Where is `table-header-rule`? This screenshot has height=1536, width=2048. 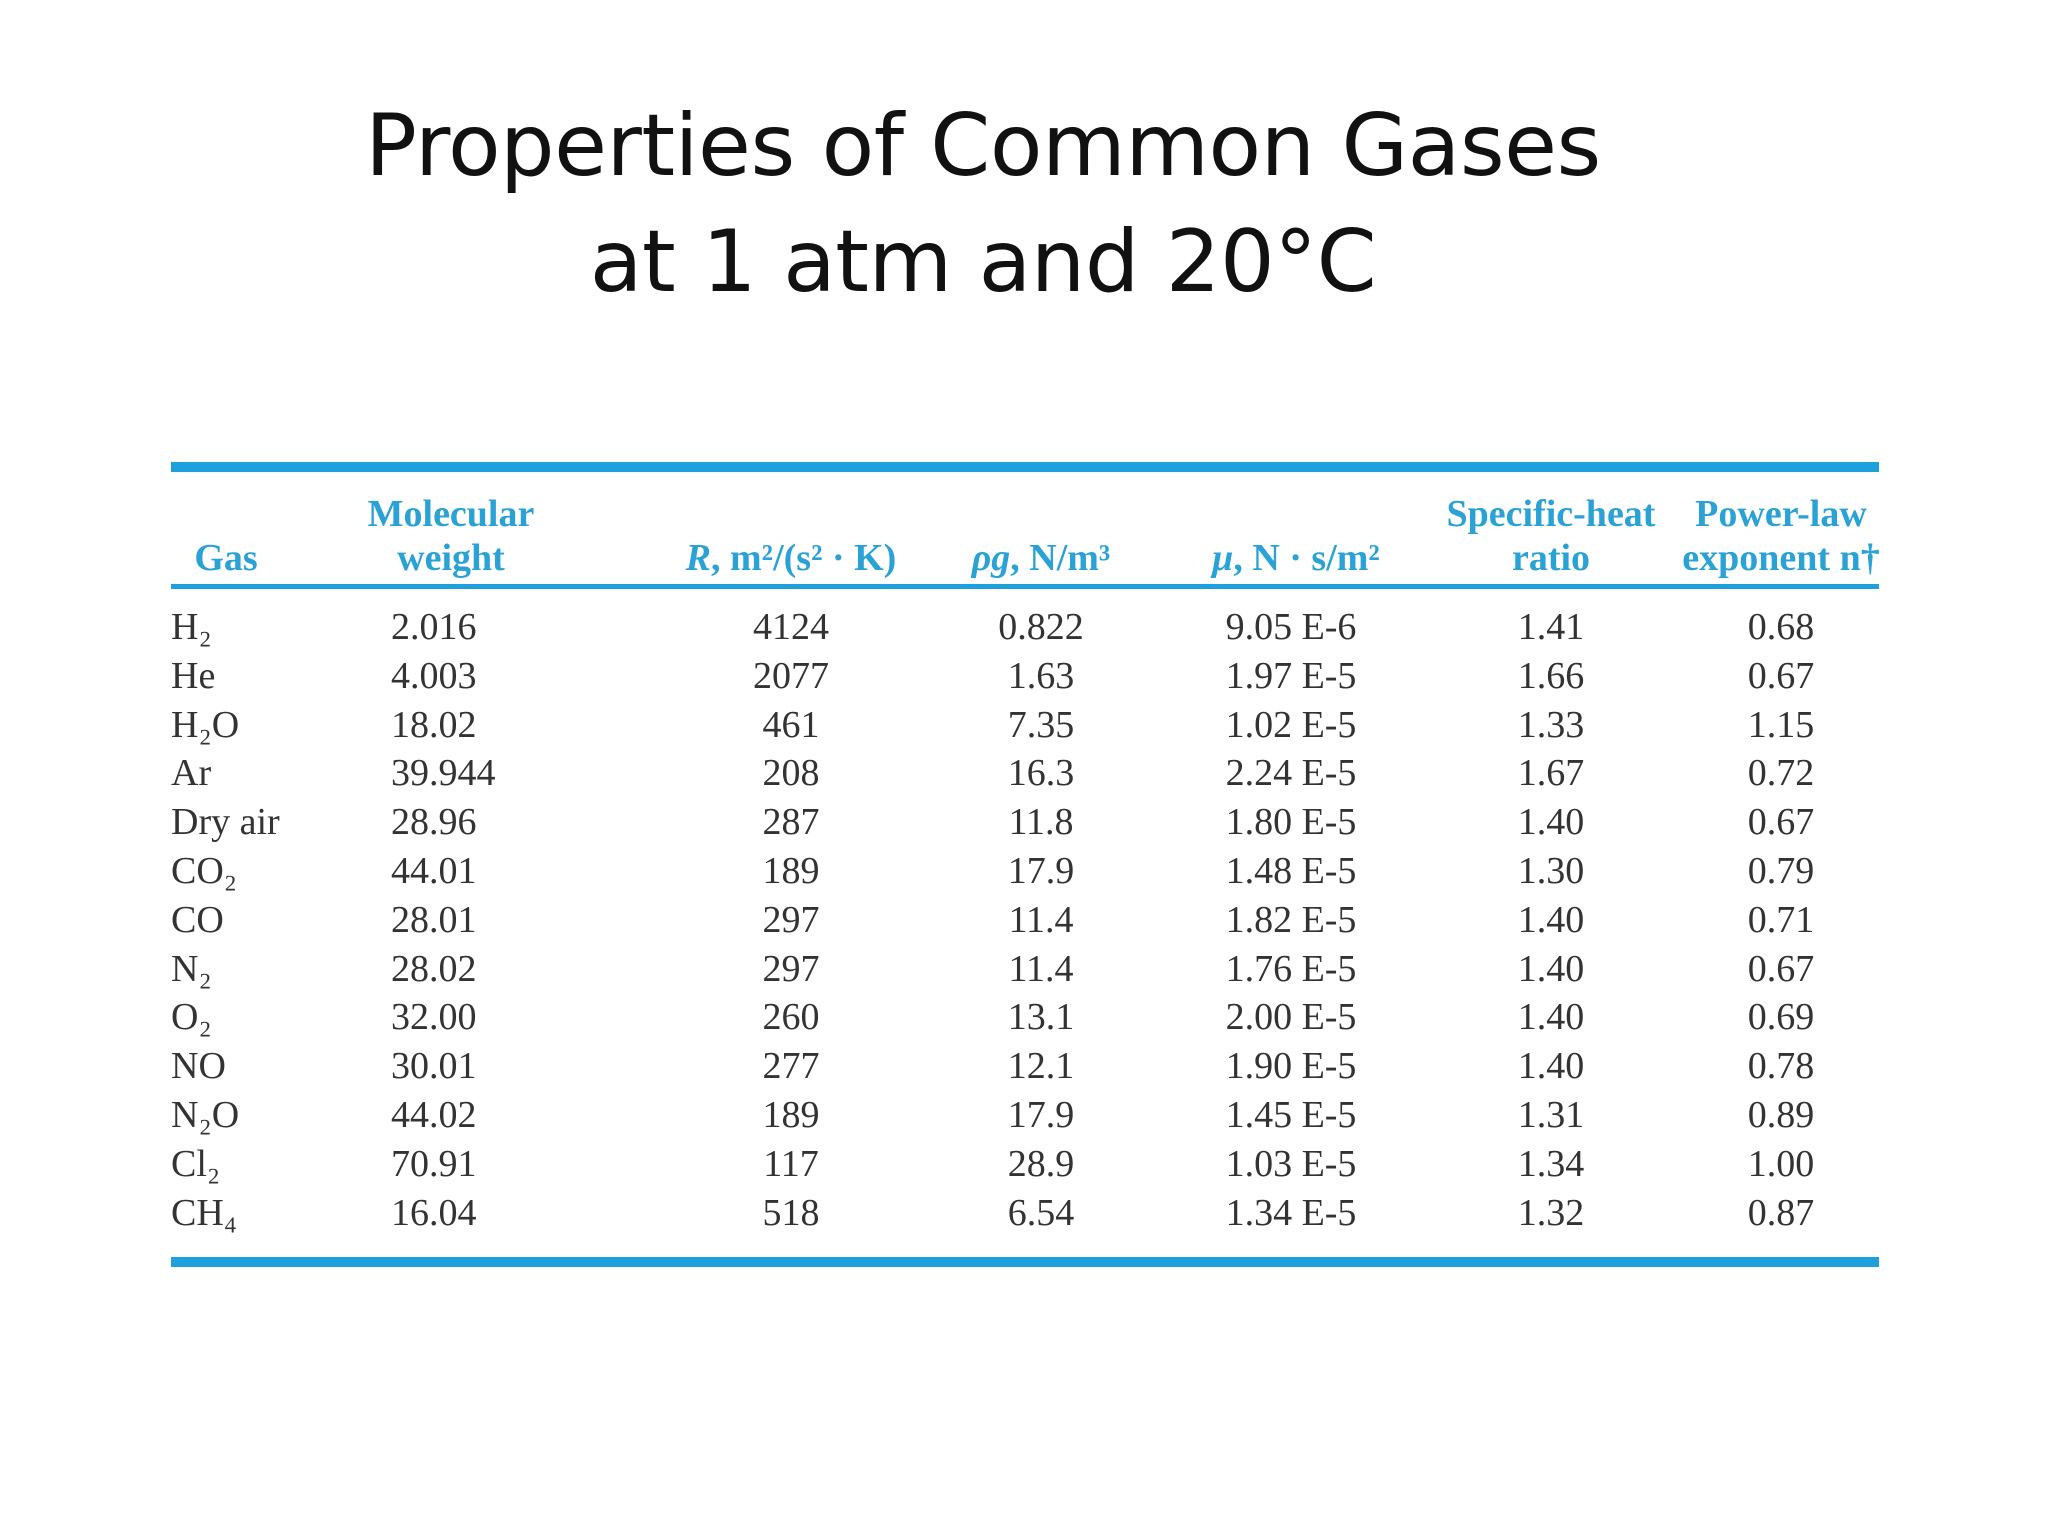 table-header-rule is located at coordinates (1025, 586).